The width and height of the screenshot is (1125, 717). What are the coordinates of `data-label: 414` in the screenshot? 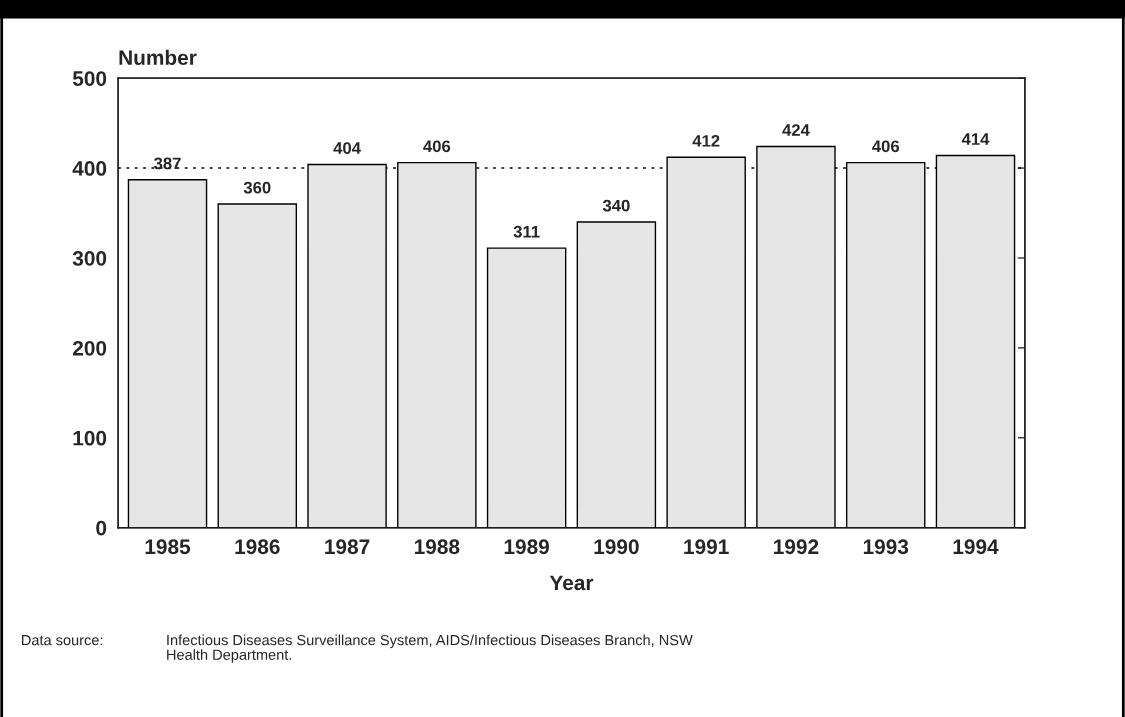 It's located at (975, 139).